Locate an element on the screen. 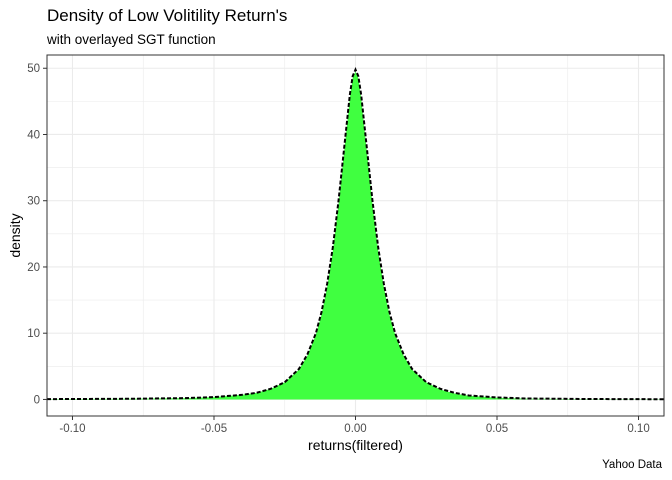  chart-title: Density of Low Volitility Return's is located at coordinates (167, 15).